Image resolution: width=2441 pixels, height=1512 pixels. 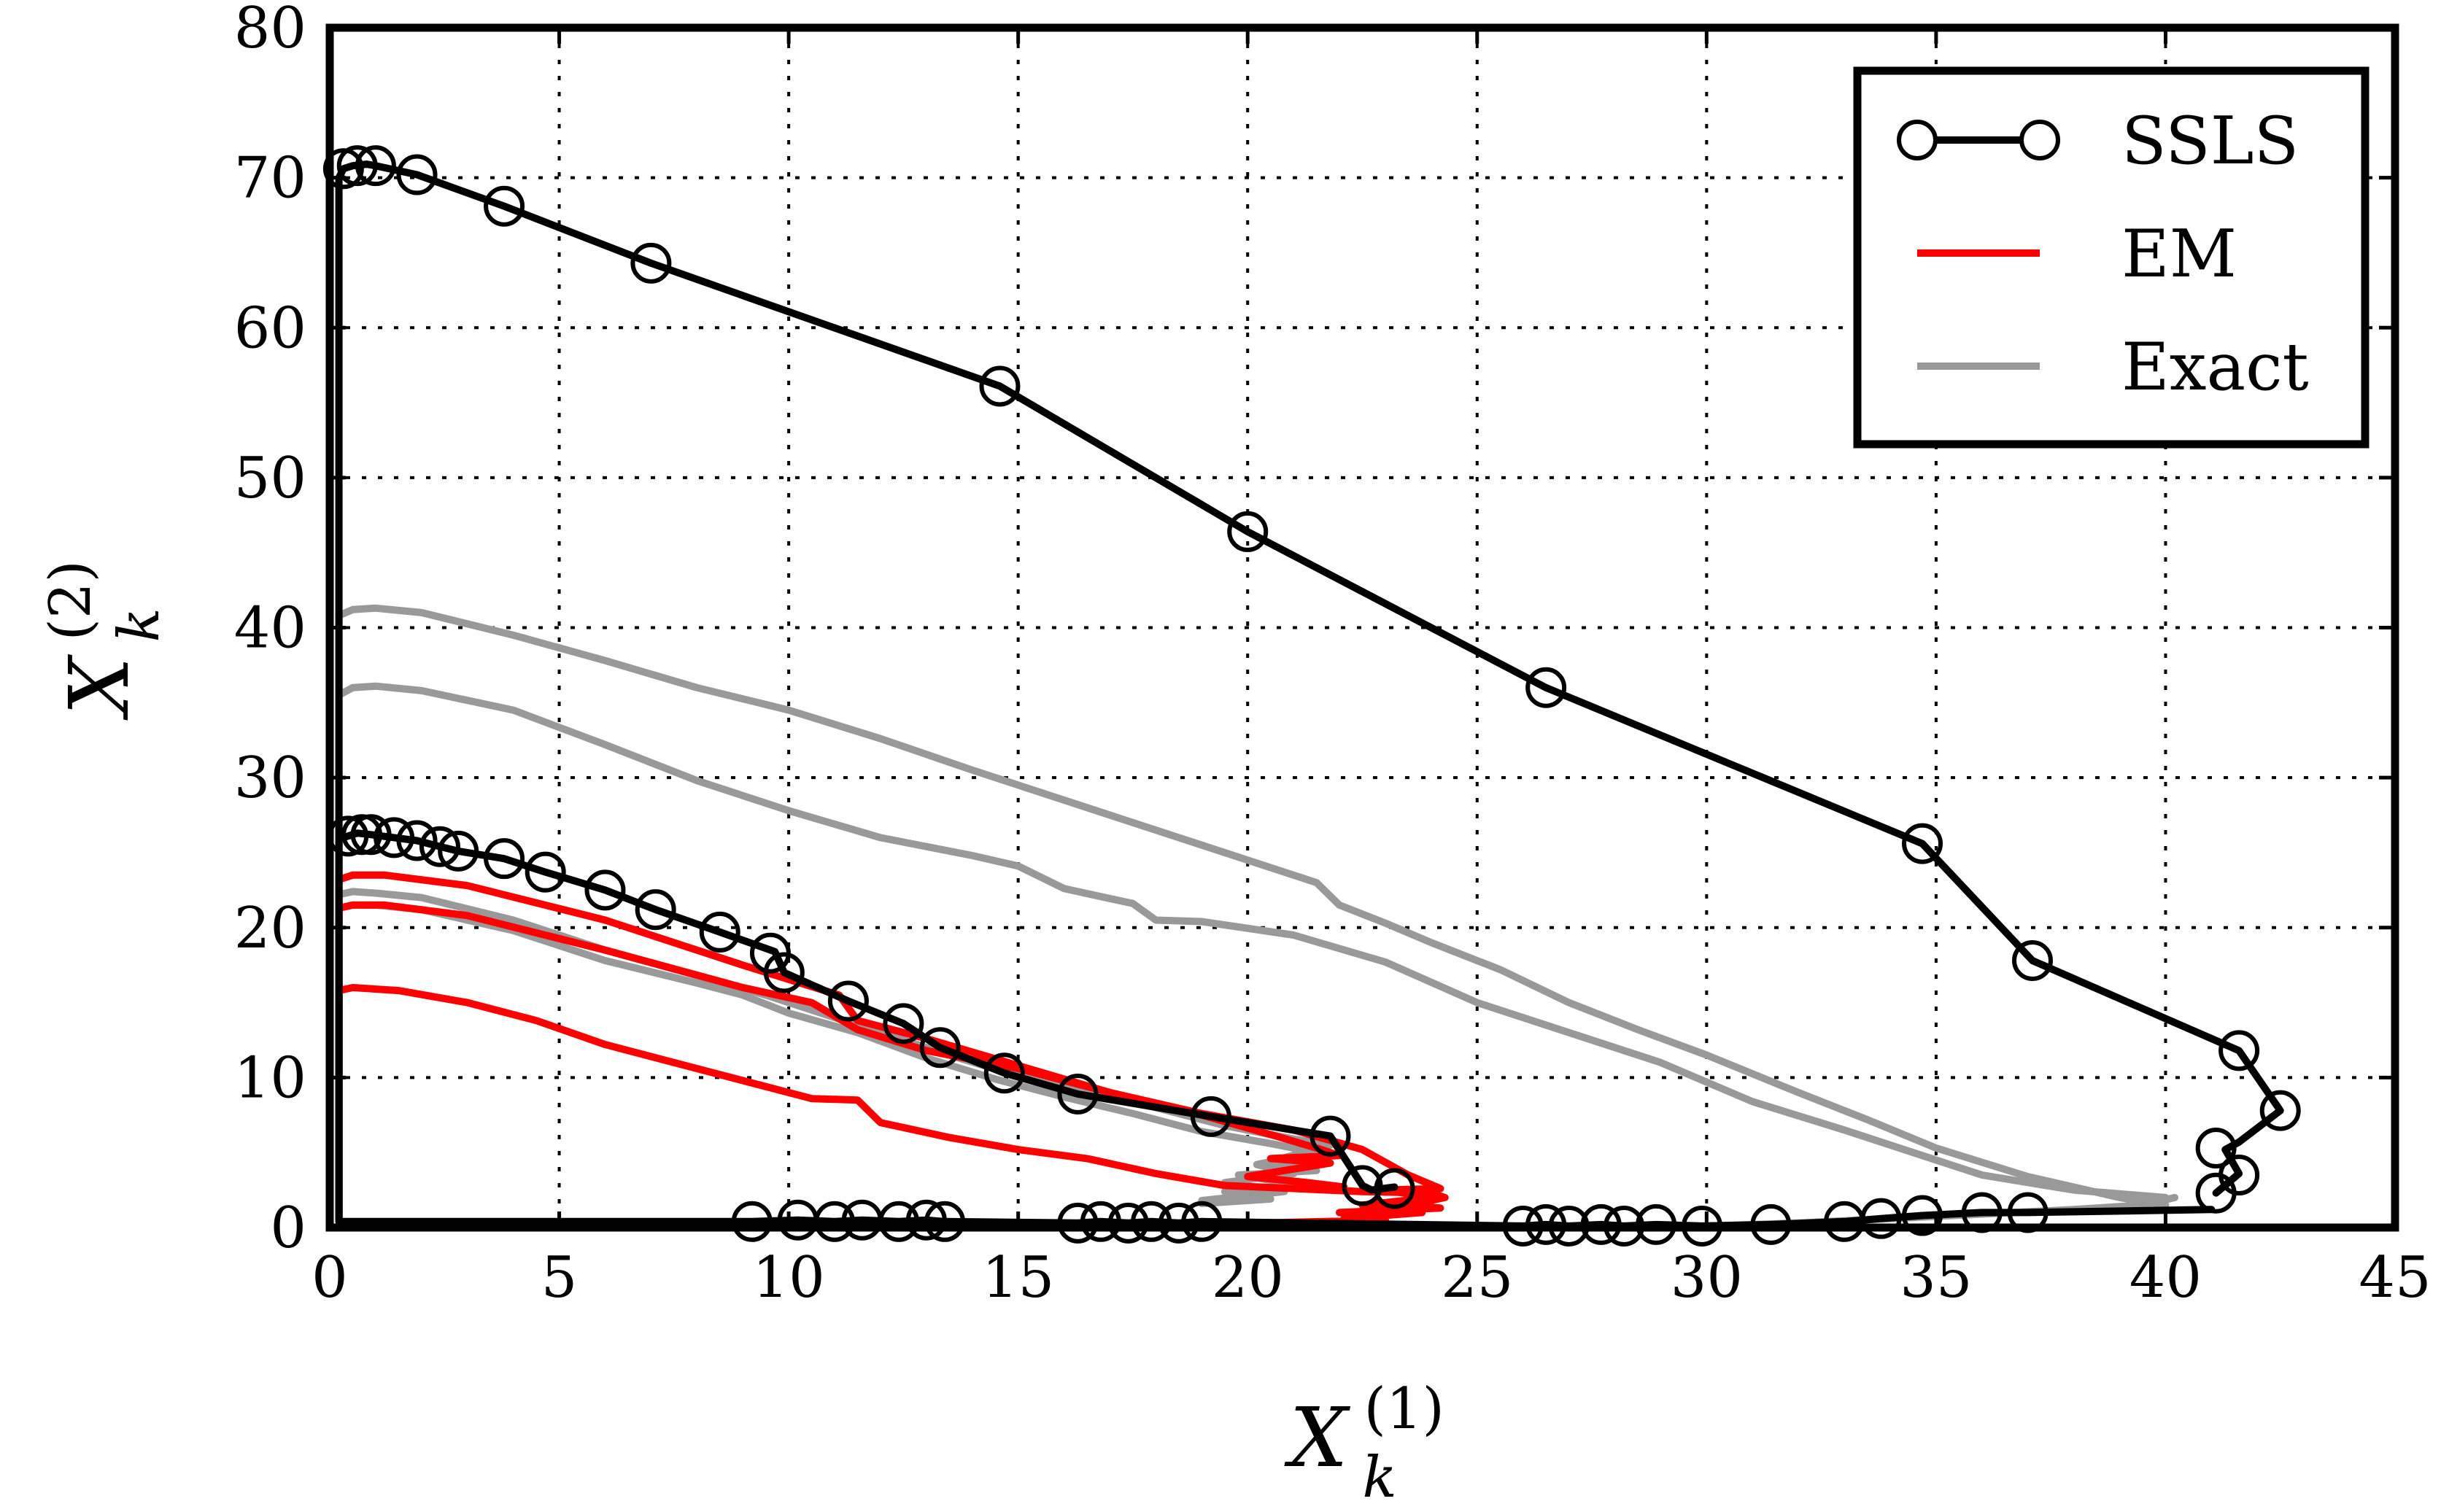 What do you see at coordinates (1018, 1278) in the screenshot?
I see `x-tick-label: 15` at bounding box center [1018, 1278].